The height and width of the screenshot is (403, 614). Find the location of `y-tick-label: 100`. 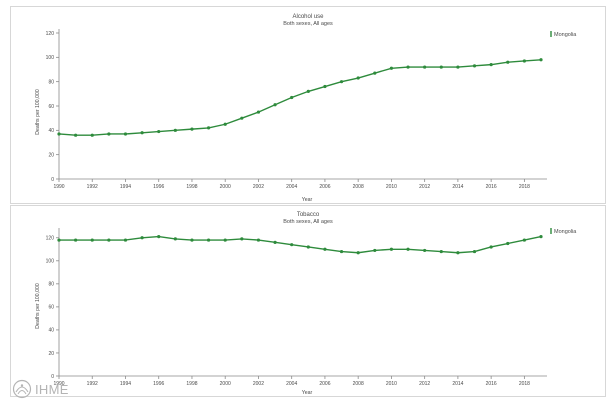

y-tick-label: 100 is located at coordinates (50, 58).